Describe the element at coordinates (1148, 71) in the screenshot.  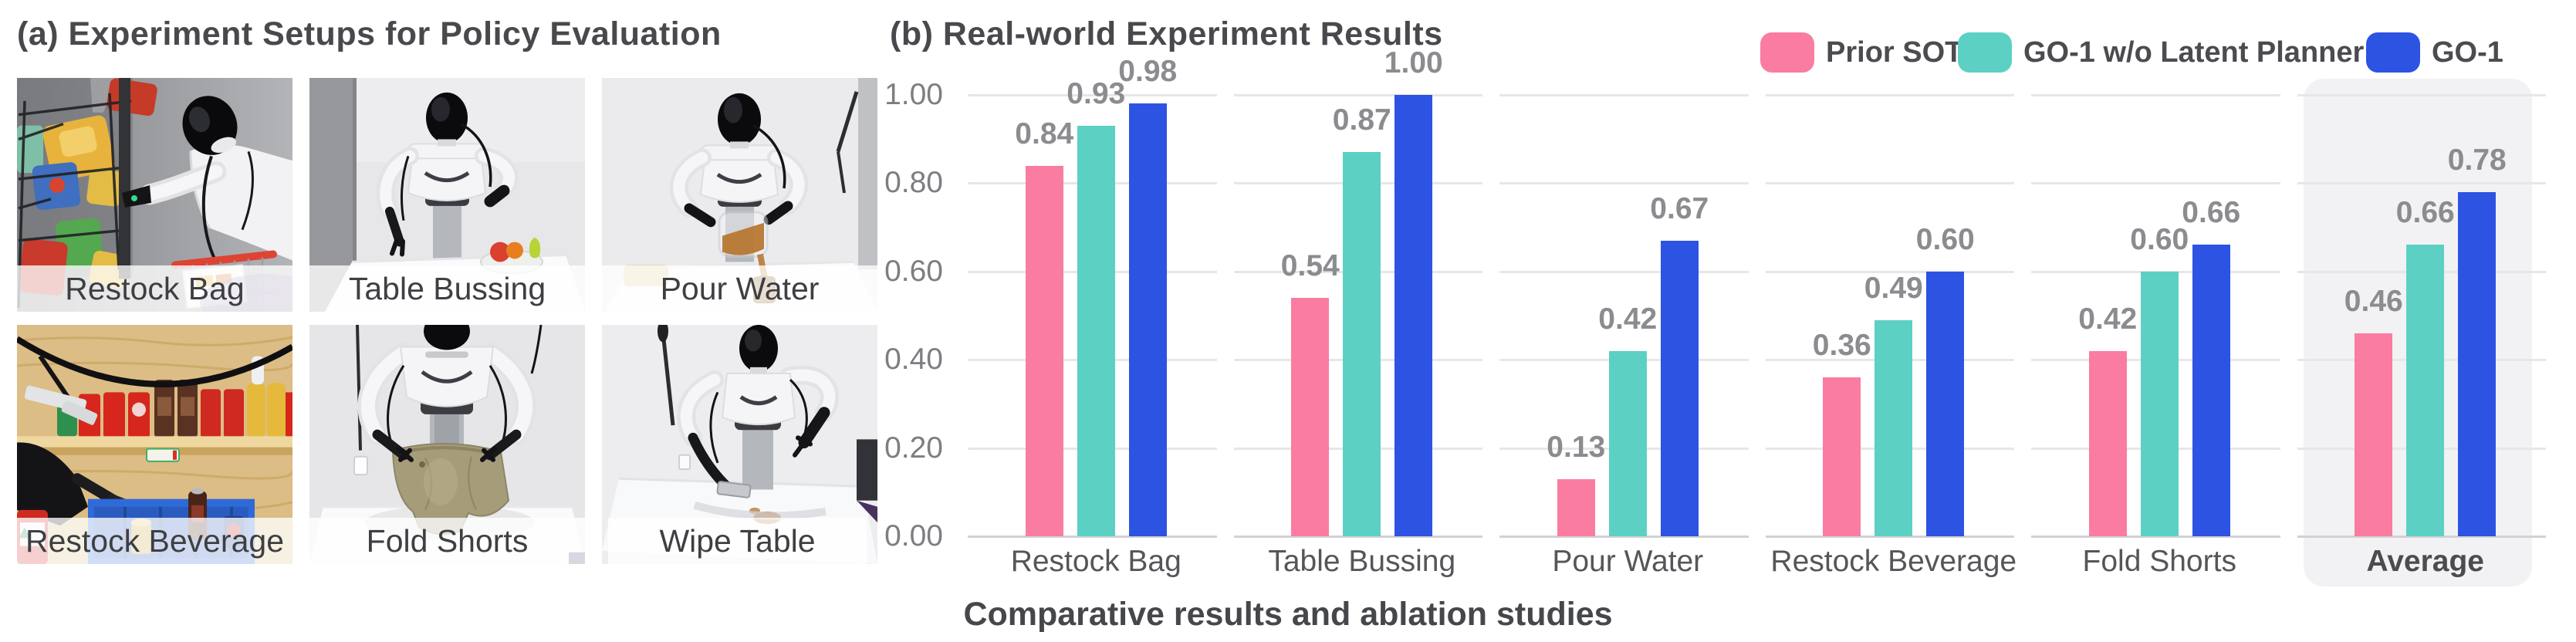
I see `bar-value-label: 0.98` at that location.